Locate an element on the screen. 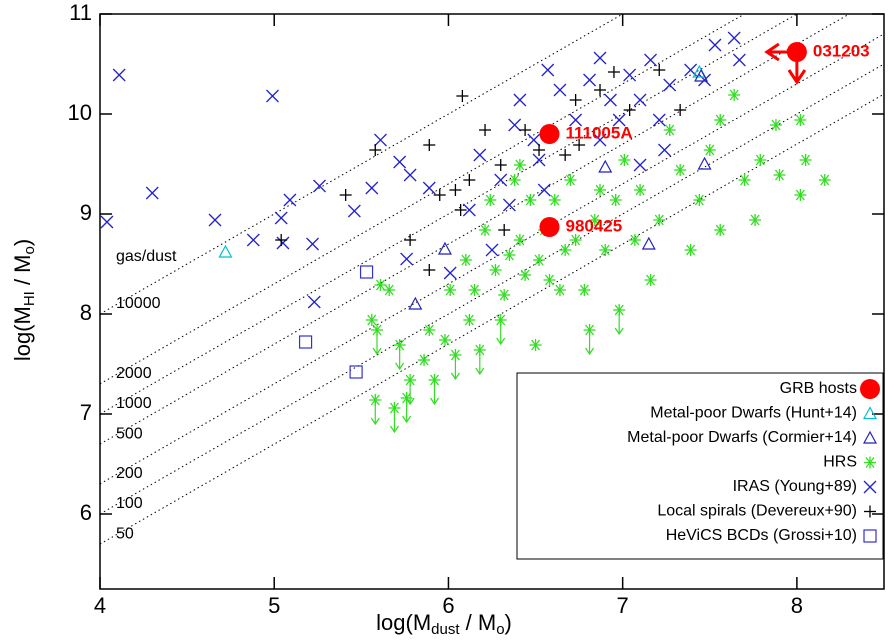  x-tick-label: 6 is located at coordinates (448, 605).